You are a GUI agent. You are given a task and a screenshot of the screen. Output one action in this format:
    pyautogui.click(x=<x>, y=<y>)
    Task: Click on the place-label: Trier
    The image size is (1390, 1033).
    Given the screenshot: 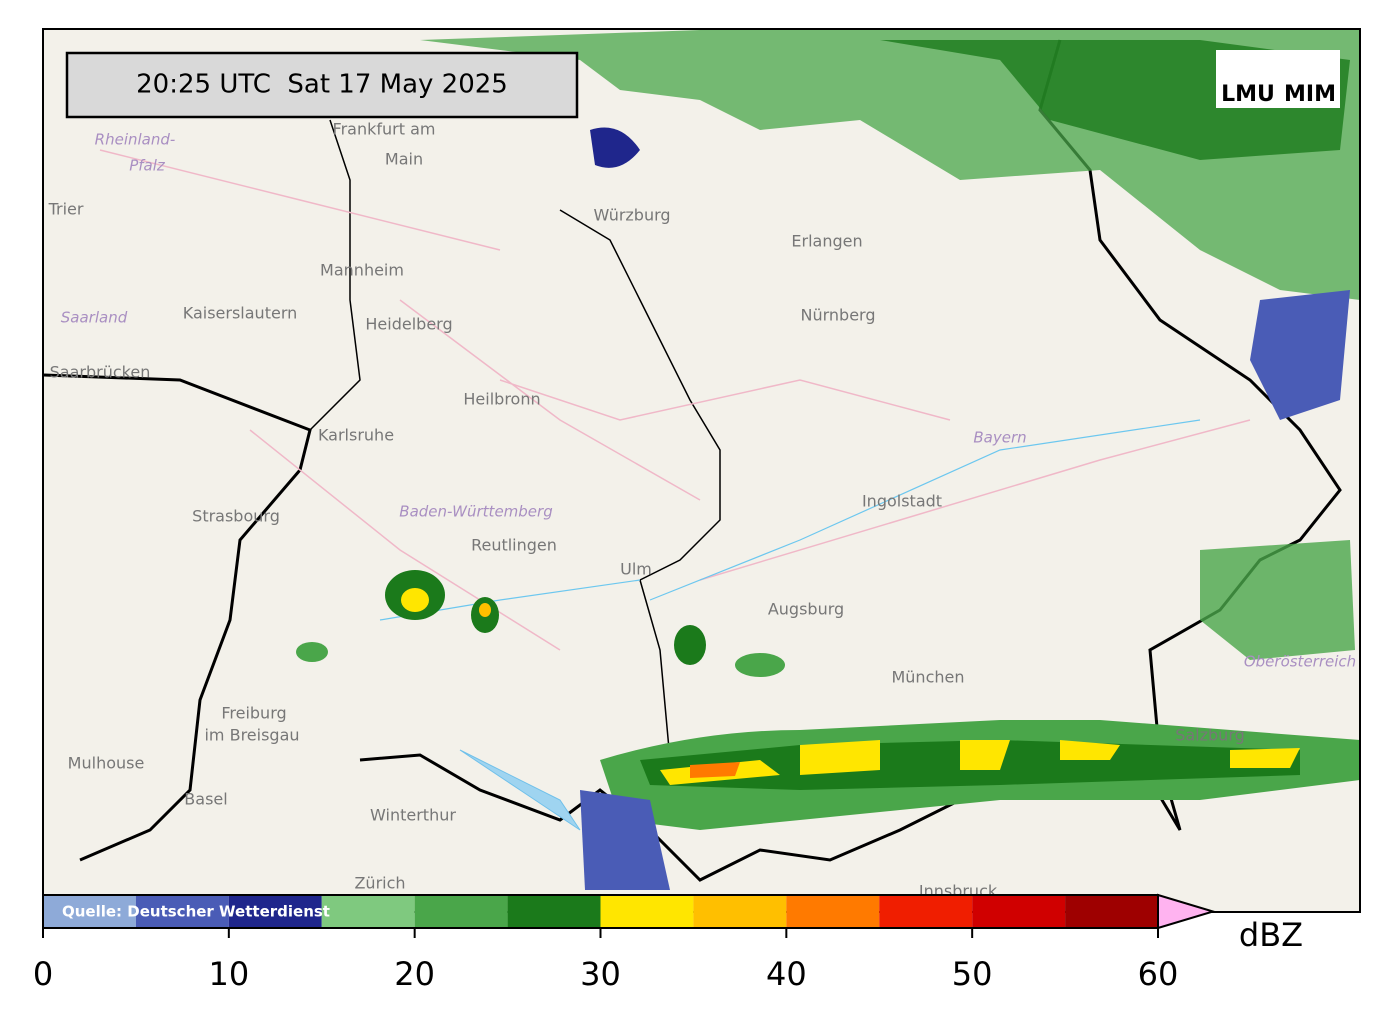 What is the action you would take?
    pyautogui.click(x=66, y=209)
    